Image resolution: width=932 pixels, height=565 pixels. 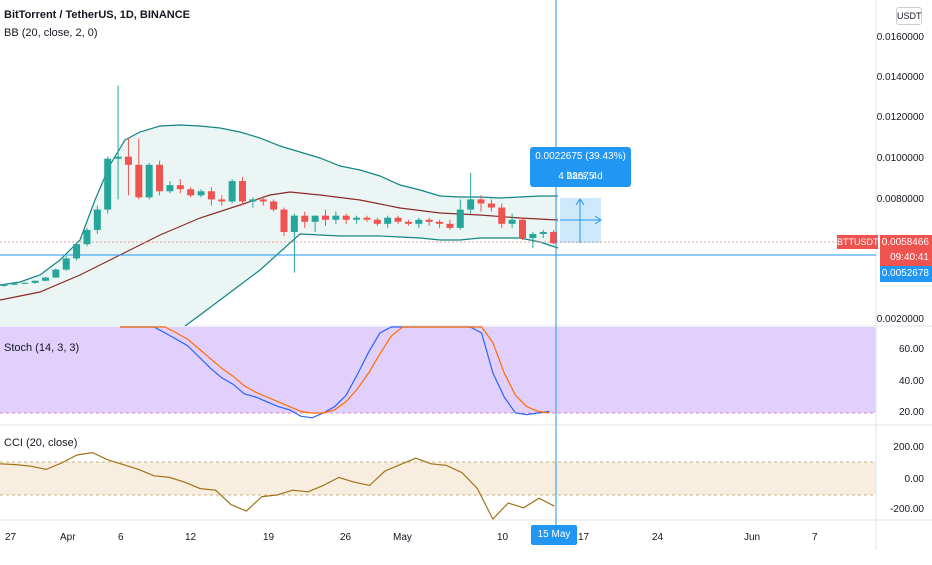 What do you see at coordinates (900, 77) in the screenshot?
I see `price-tick: 0.0140000` at bounding box center [900, 77].